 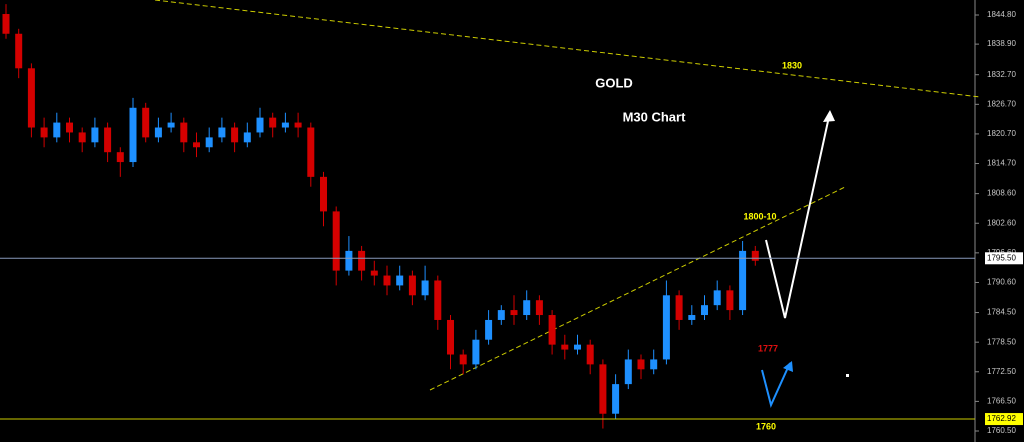 What do you see at coordinates (1001, 74) in the screenshot?
I see `y-tick-label: 1832.70` at bounding box center [1001, 74].